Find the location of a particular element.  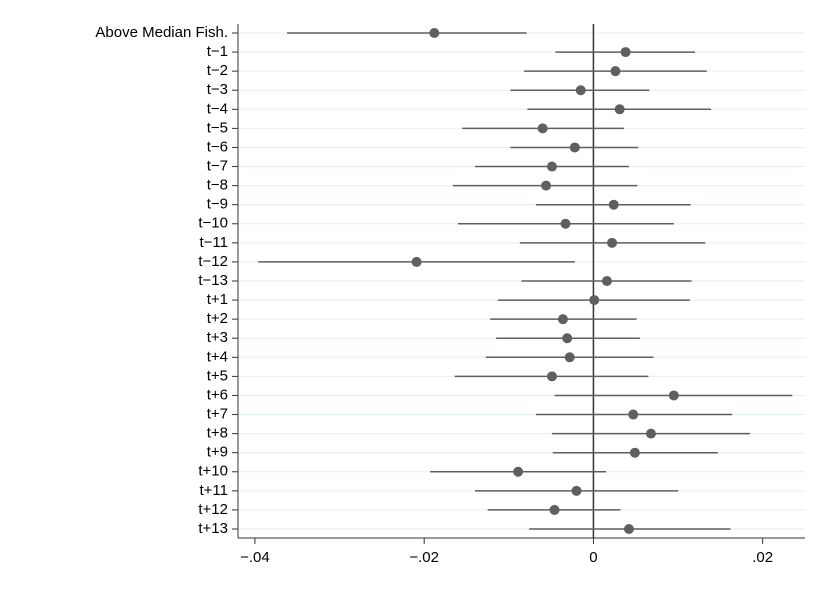

y-tick-label: t−2 is located at coordinates (217, 70).